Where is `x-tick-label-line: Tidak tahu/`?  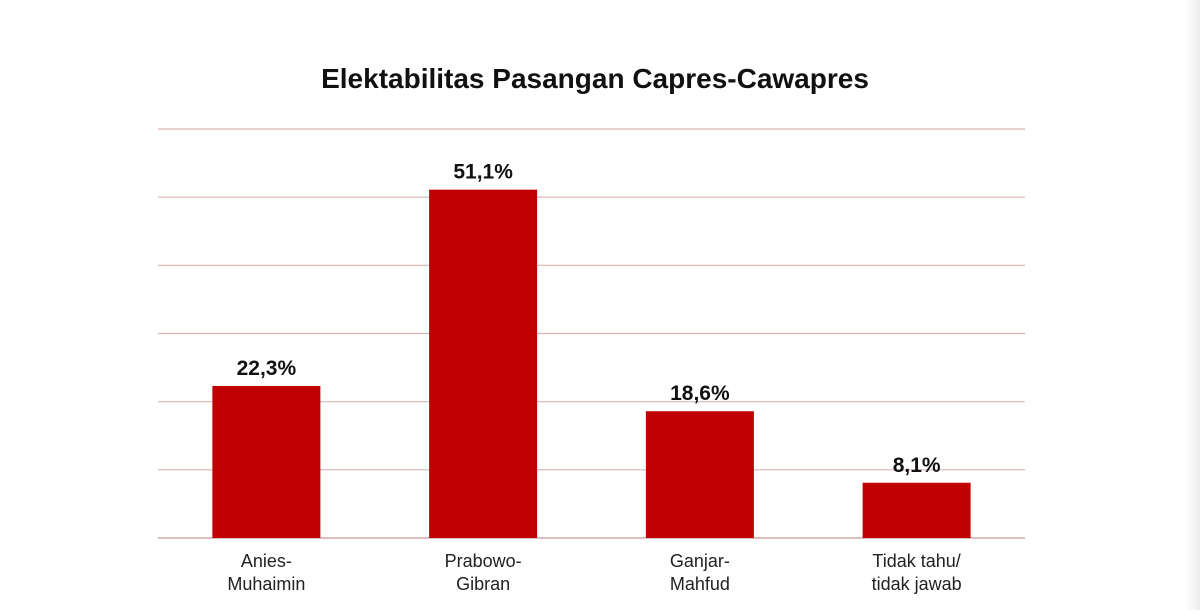
x-tick-label-line: Tidak tahu/ is located at coordinates (916, 561).